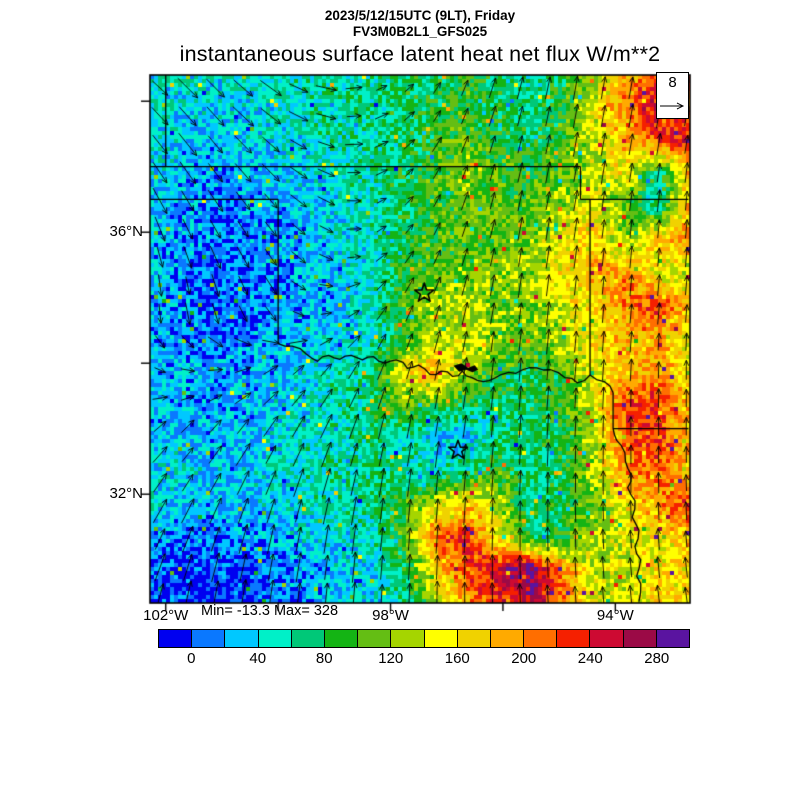 This screenshot has width=800, height=800. I want to click on colorbar-tick-label: 160, so click(457, 658).